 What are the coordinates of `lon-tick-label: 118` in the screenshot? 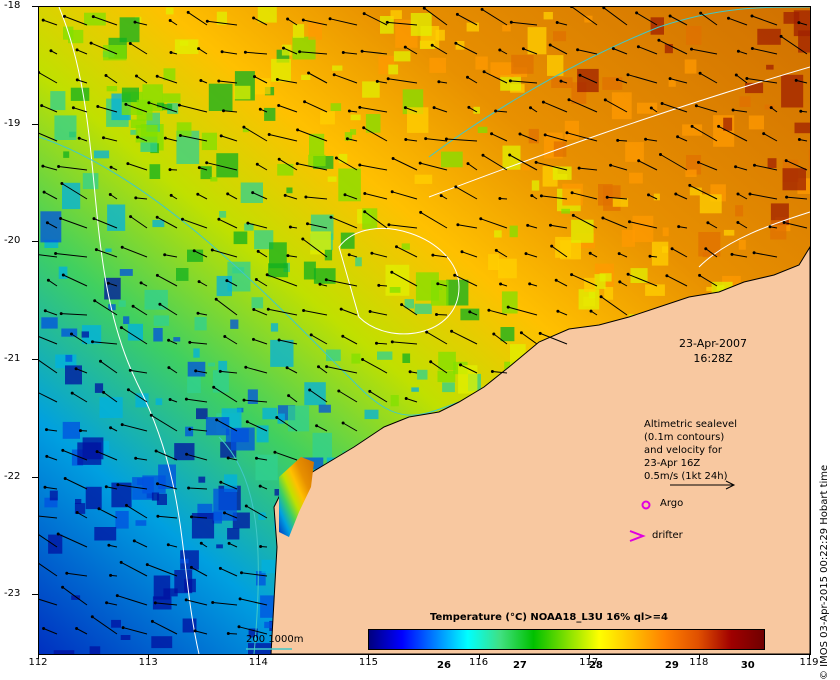 It's located at (699, 662).